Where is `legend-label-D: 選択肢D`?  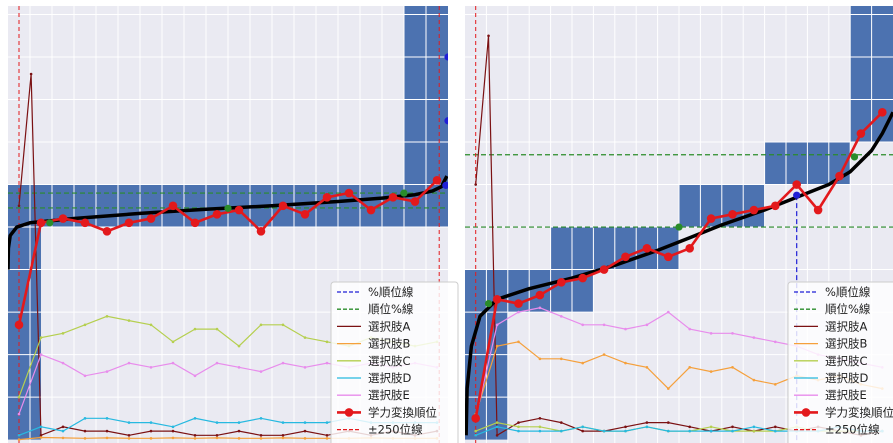 legend-label-D: 選択肢D is located at coordinates (389, 378).